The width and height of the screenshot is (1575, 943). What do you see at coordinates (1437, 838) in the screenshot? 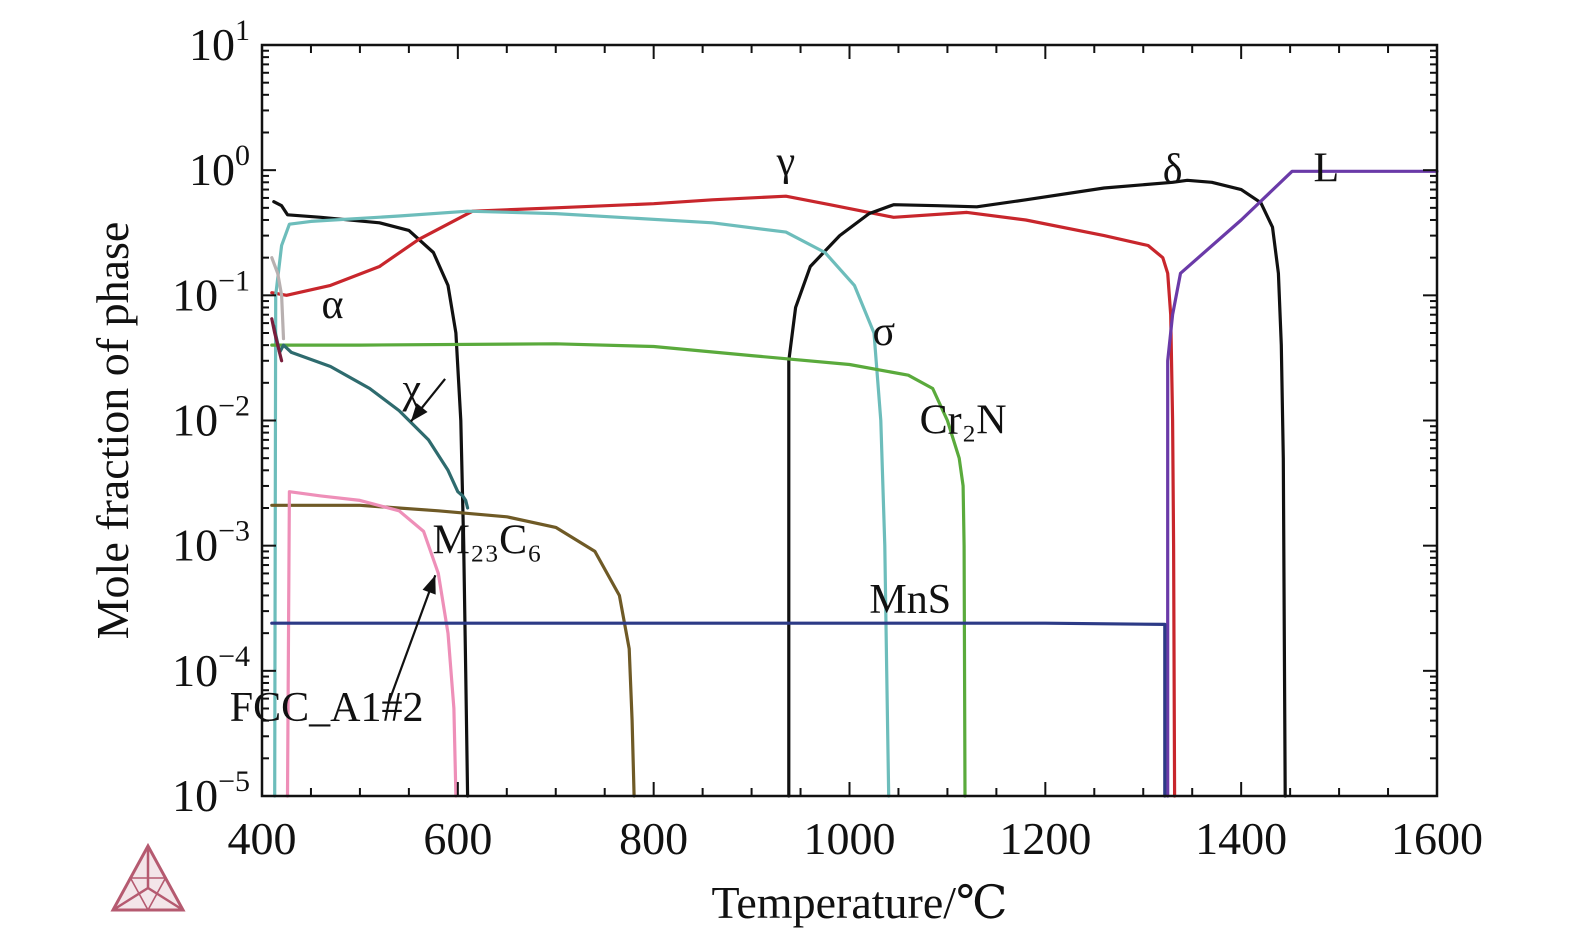
I see `x-tick-label: 1600` at bounding box center [1437, 838].